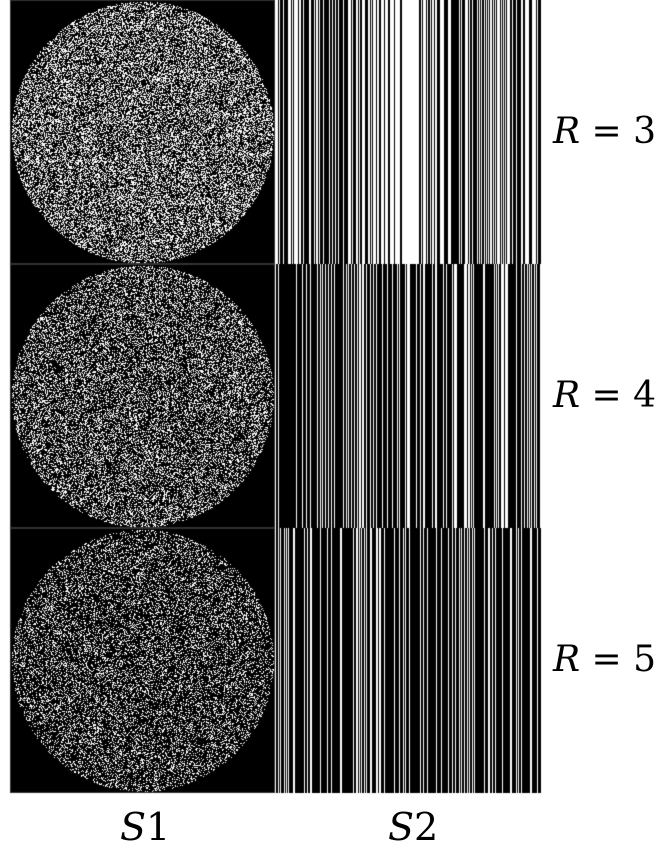  What do you see at coordinates (145, 827) in the screenshot?
I see `column-label-s1: S1` at bounding box center [145, 827].